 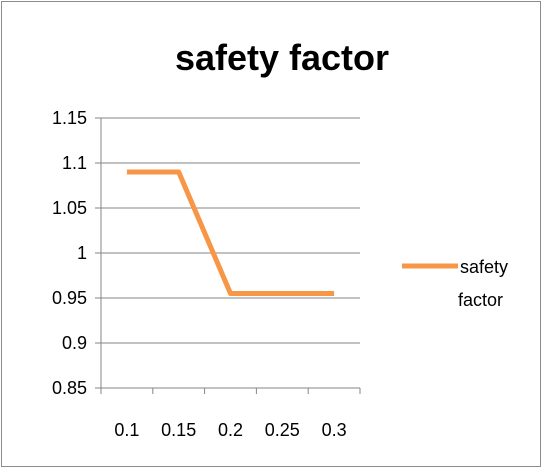 What do you see at coordinates (480, 300) in the screenshot?
I see `legend-label-line-2: factor` at bounding box center [480, 300].